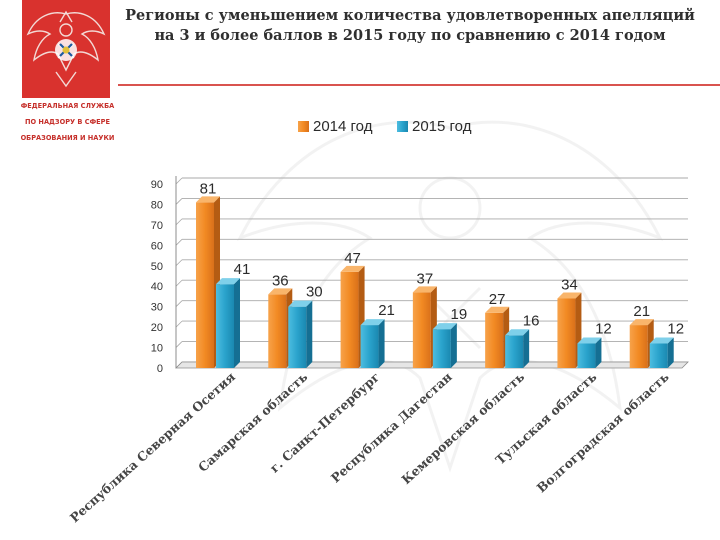 The height and width of the screenshot is (540, 720). I want to click on data-label: 16, so click(531, 320).